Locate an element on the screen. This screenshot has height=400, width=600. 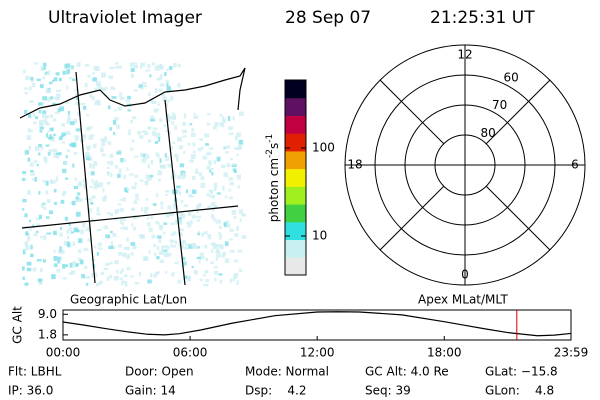
colorbar-label-part: -2 is located at coordinates (270, 153).